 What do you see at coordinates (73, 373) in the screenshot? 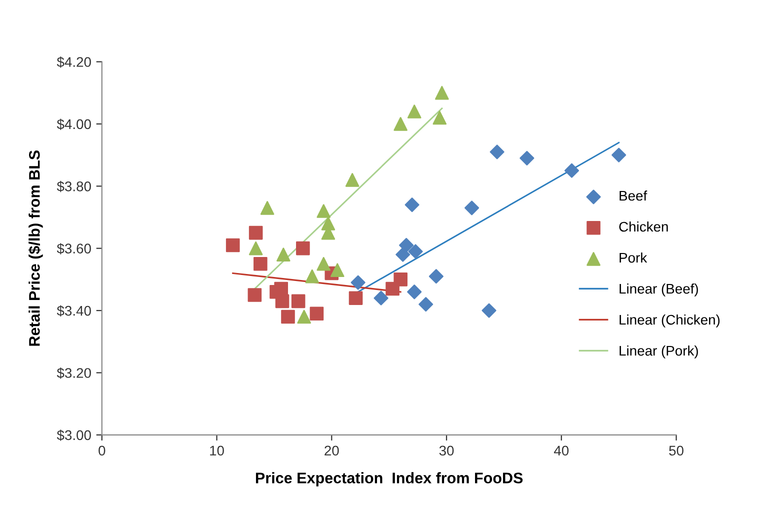
I see `y-tick-label: $3.20` at bounding box center [73, 373].